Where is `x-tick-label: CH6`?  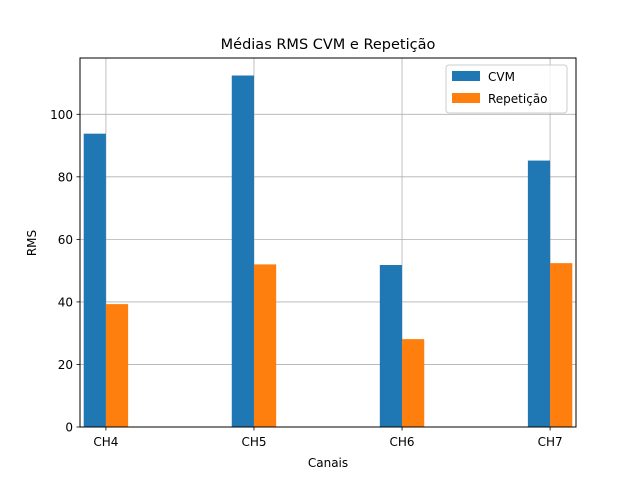 x-tick-label: CH6 is located at coordinates (402, 442).